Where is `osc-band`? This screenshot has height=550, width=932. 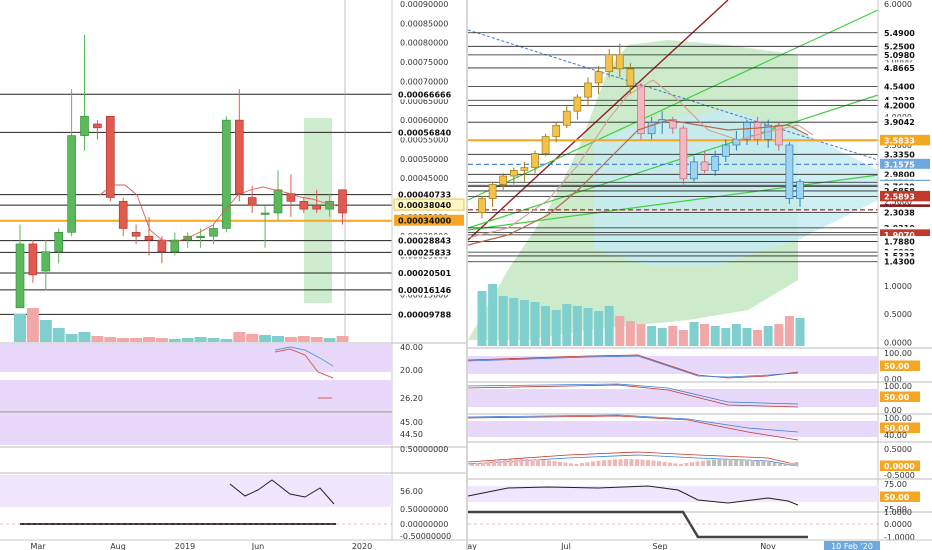
osc-band is located at coordinates (673, 365).